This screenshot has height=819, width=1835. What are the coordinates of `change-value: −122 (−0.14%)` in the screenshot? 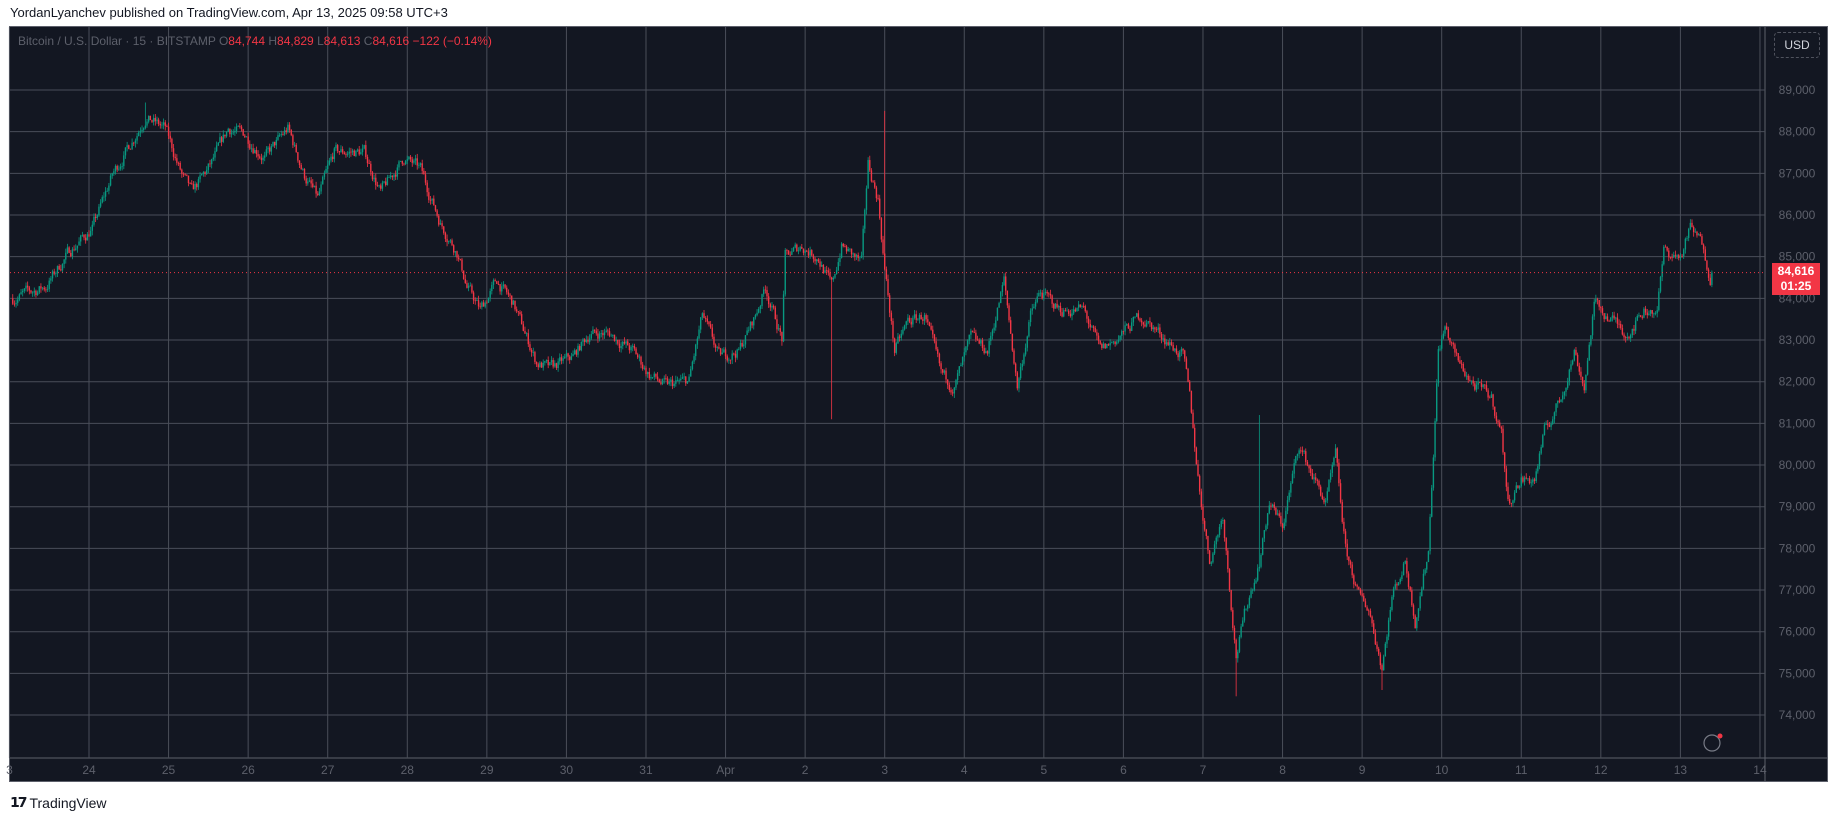 It's located at (452, 41).